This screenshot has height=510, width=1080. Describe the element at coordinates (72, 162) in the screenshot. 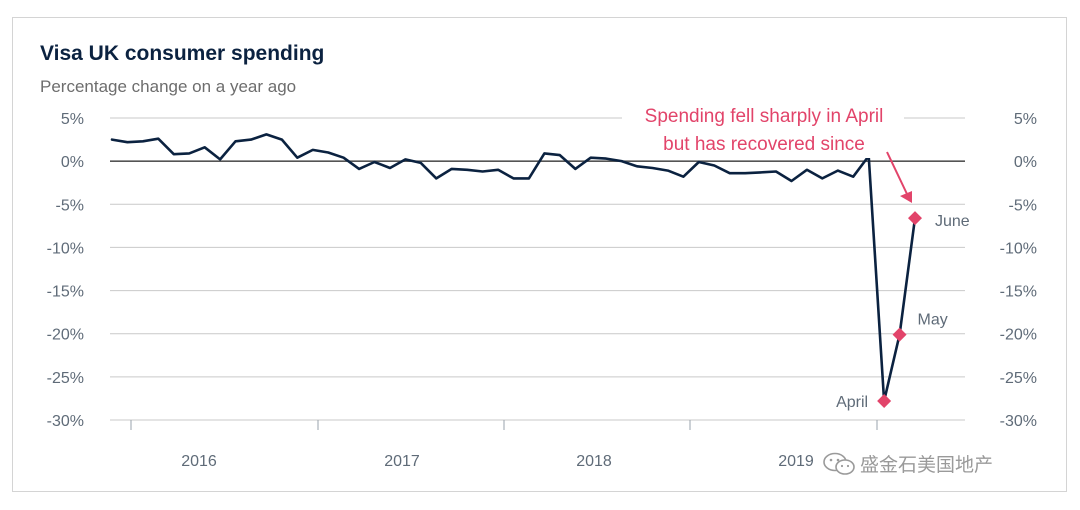

I see `y-tick-label-left: 0%` at that location.